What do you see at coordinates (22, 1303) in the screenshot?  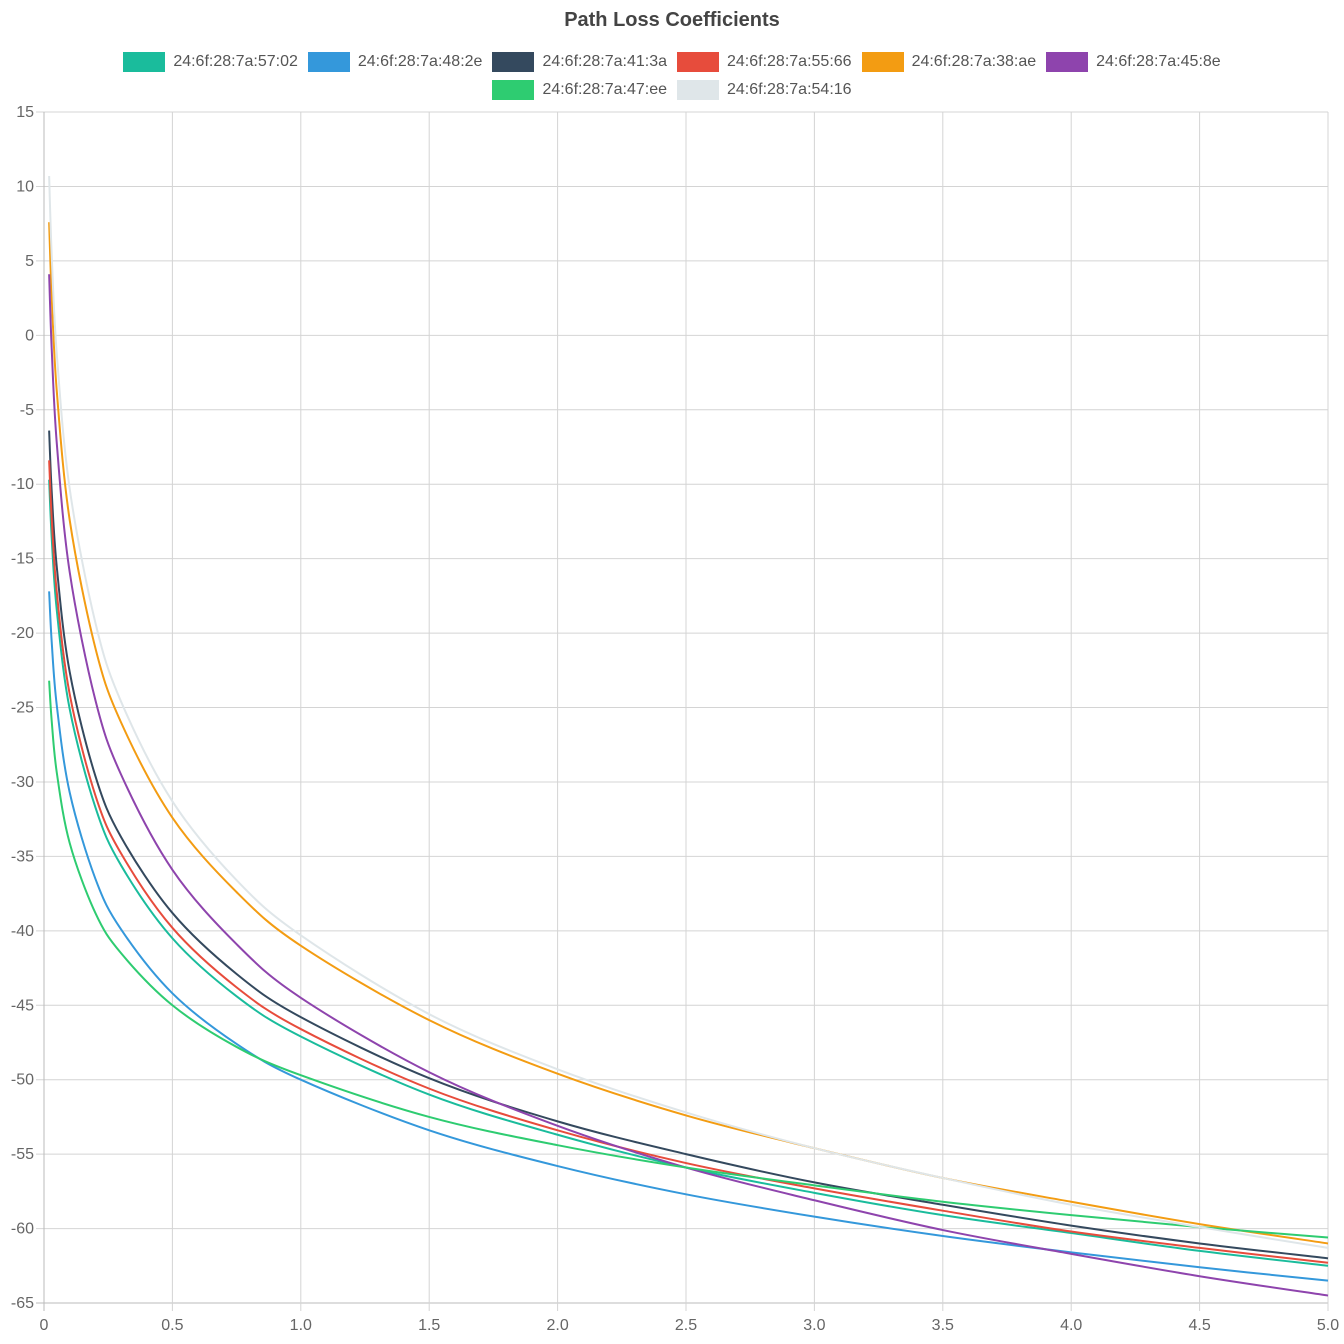 I see `y-tick-label: -65` at bounding box center [22, 1303].